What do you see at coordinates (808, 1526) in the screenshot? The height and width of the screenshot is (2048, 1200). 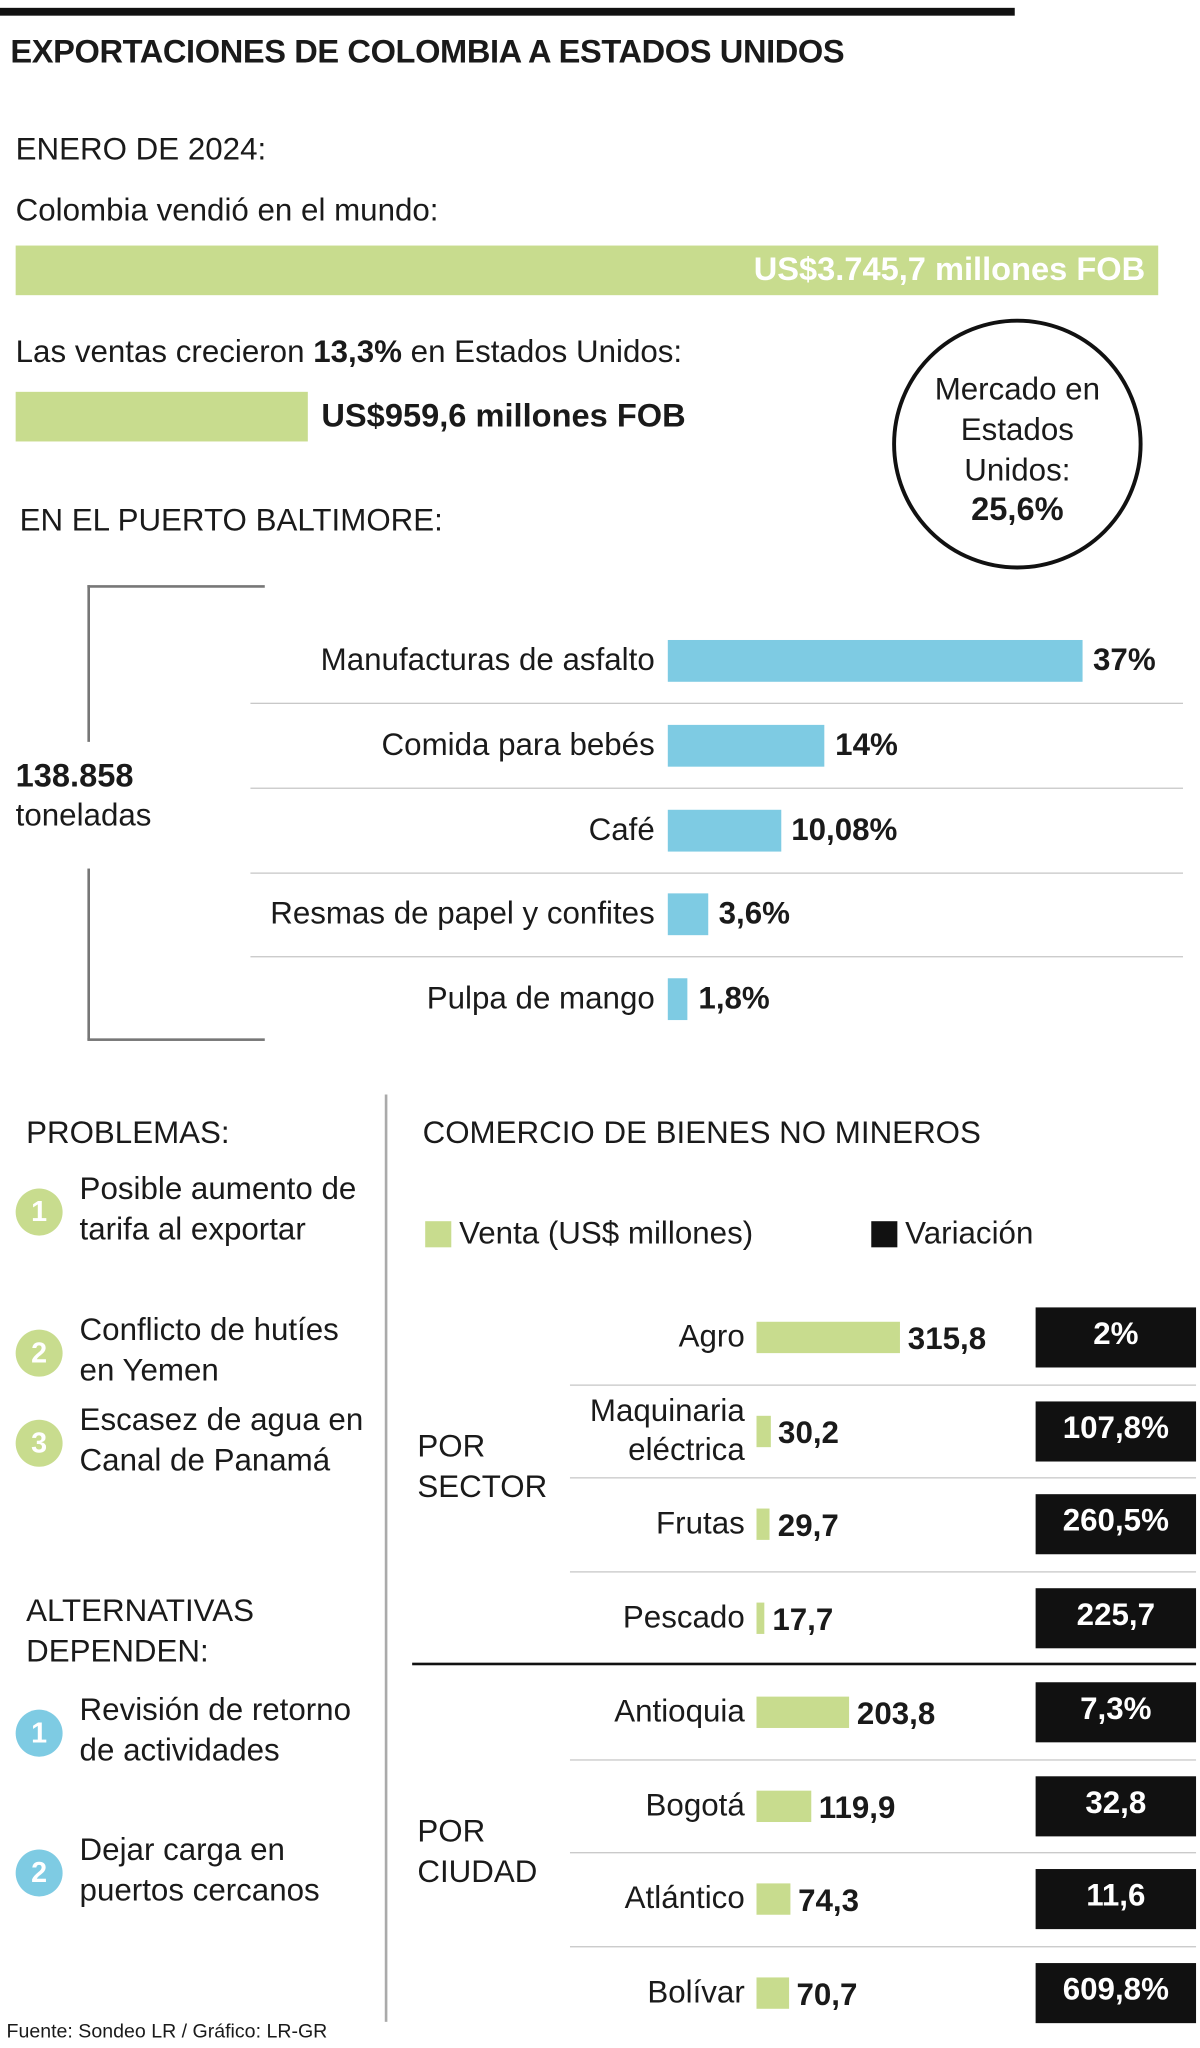 I see `value-label: 29,7` at bounding box center [808, 1526].